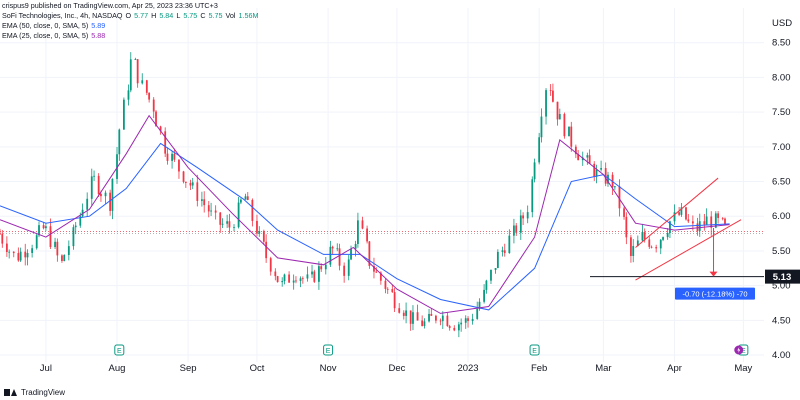  I want to click on drawings: -0.70 (-12.18%) -70, so click(677, 238).